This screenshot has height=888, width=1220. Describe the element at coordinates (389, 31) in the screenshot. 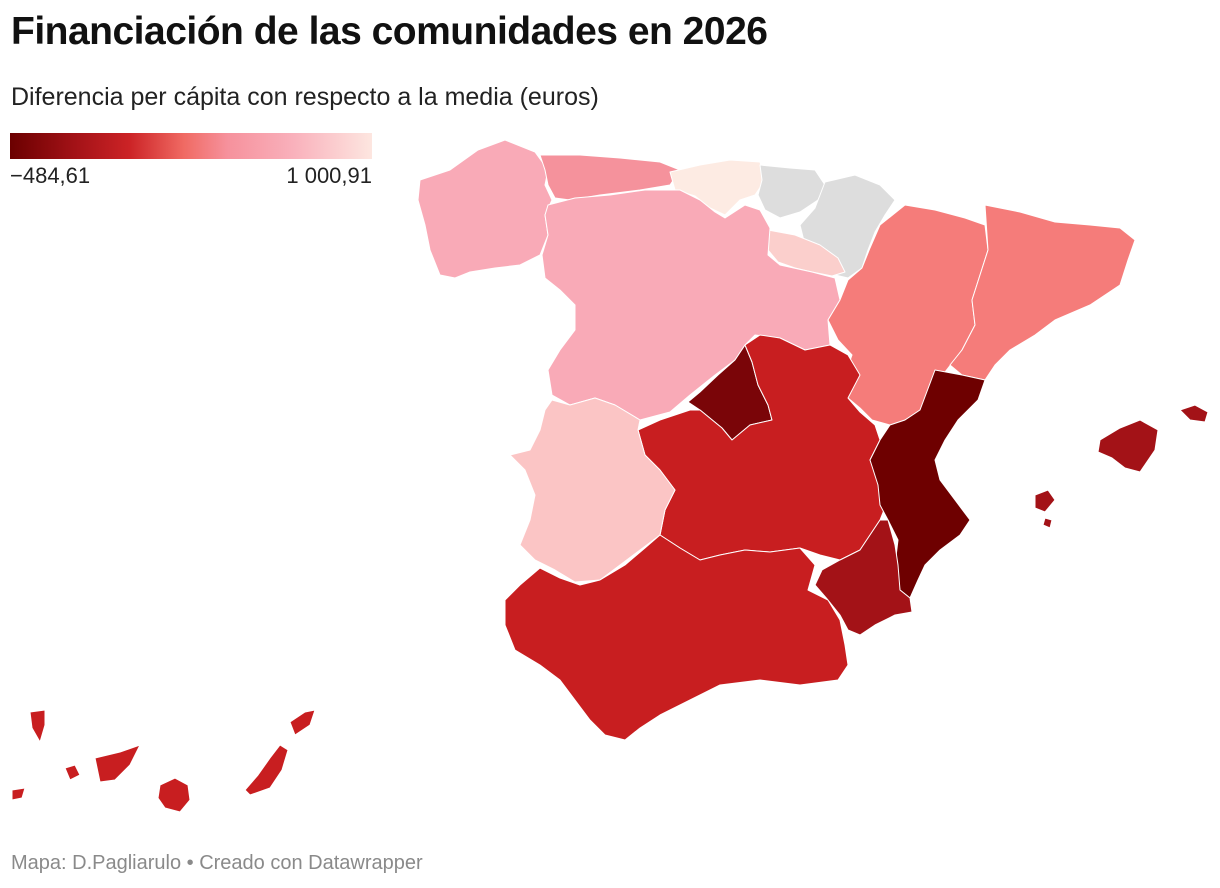

I see `map-title: Financiación de las comunidades en 2026` at that location.